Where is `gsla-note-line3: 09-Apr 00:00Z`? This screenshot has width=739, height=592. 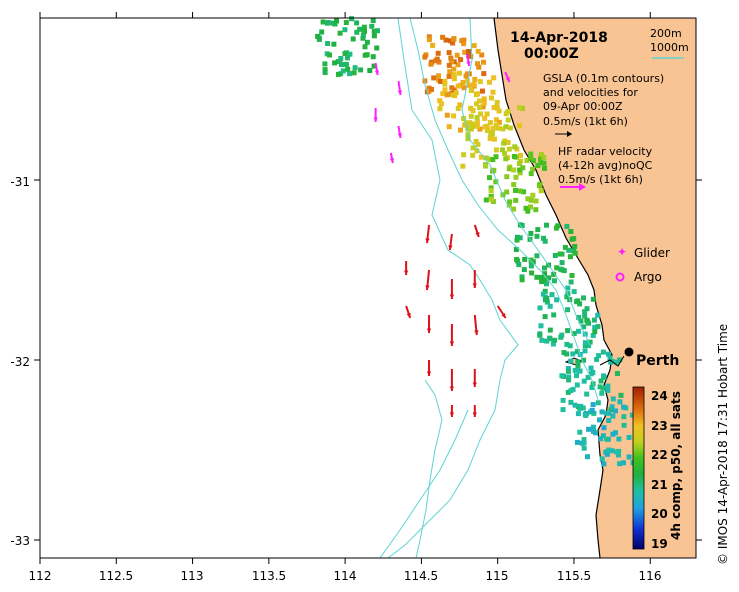 gsla-note-line3: 09-Apr 00:00Z is located at coordinates (583, 106).